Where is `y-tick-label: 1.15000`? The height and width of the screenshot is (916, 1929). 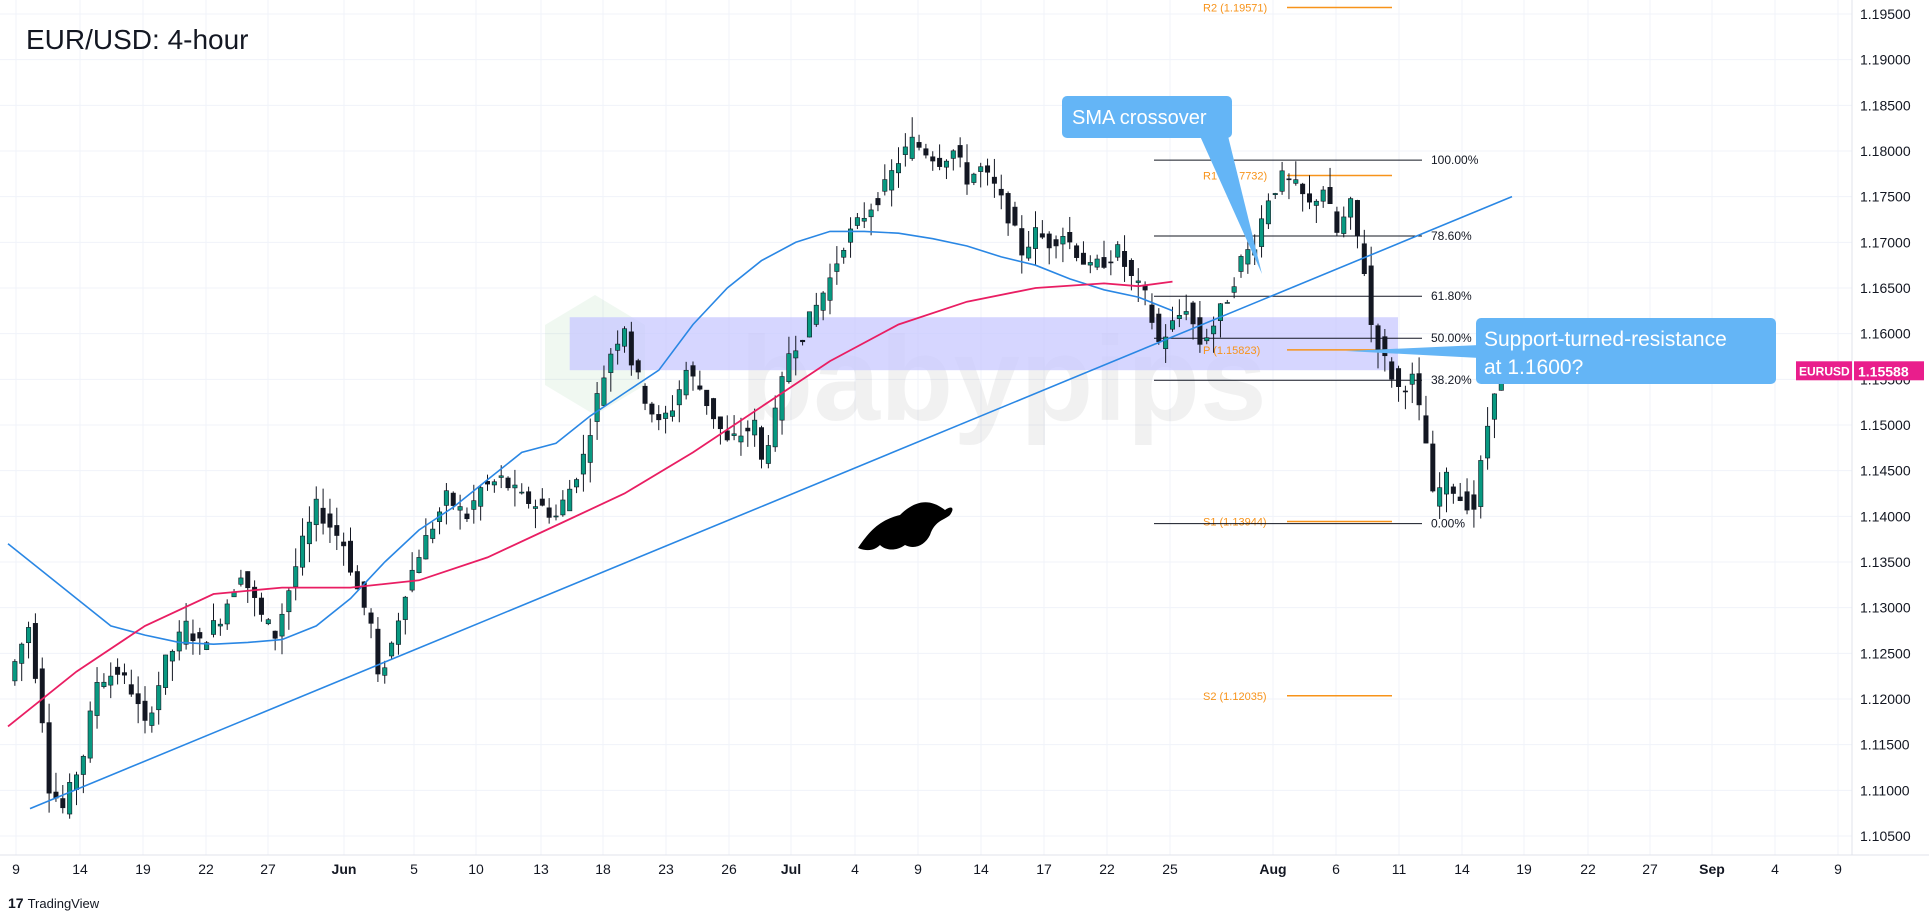
y-tick-label: 1.15000 is located at coordinates (1885, 425).